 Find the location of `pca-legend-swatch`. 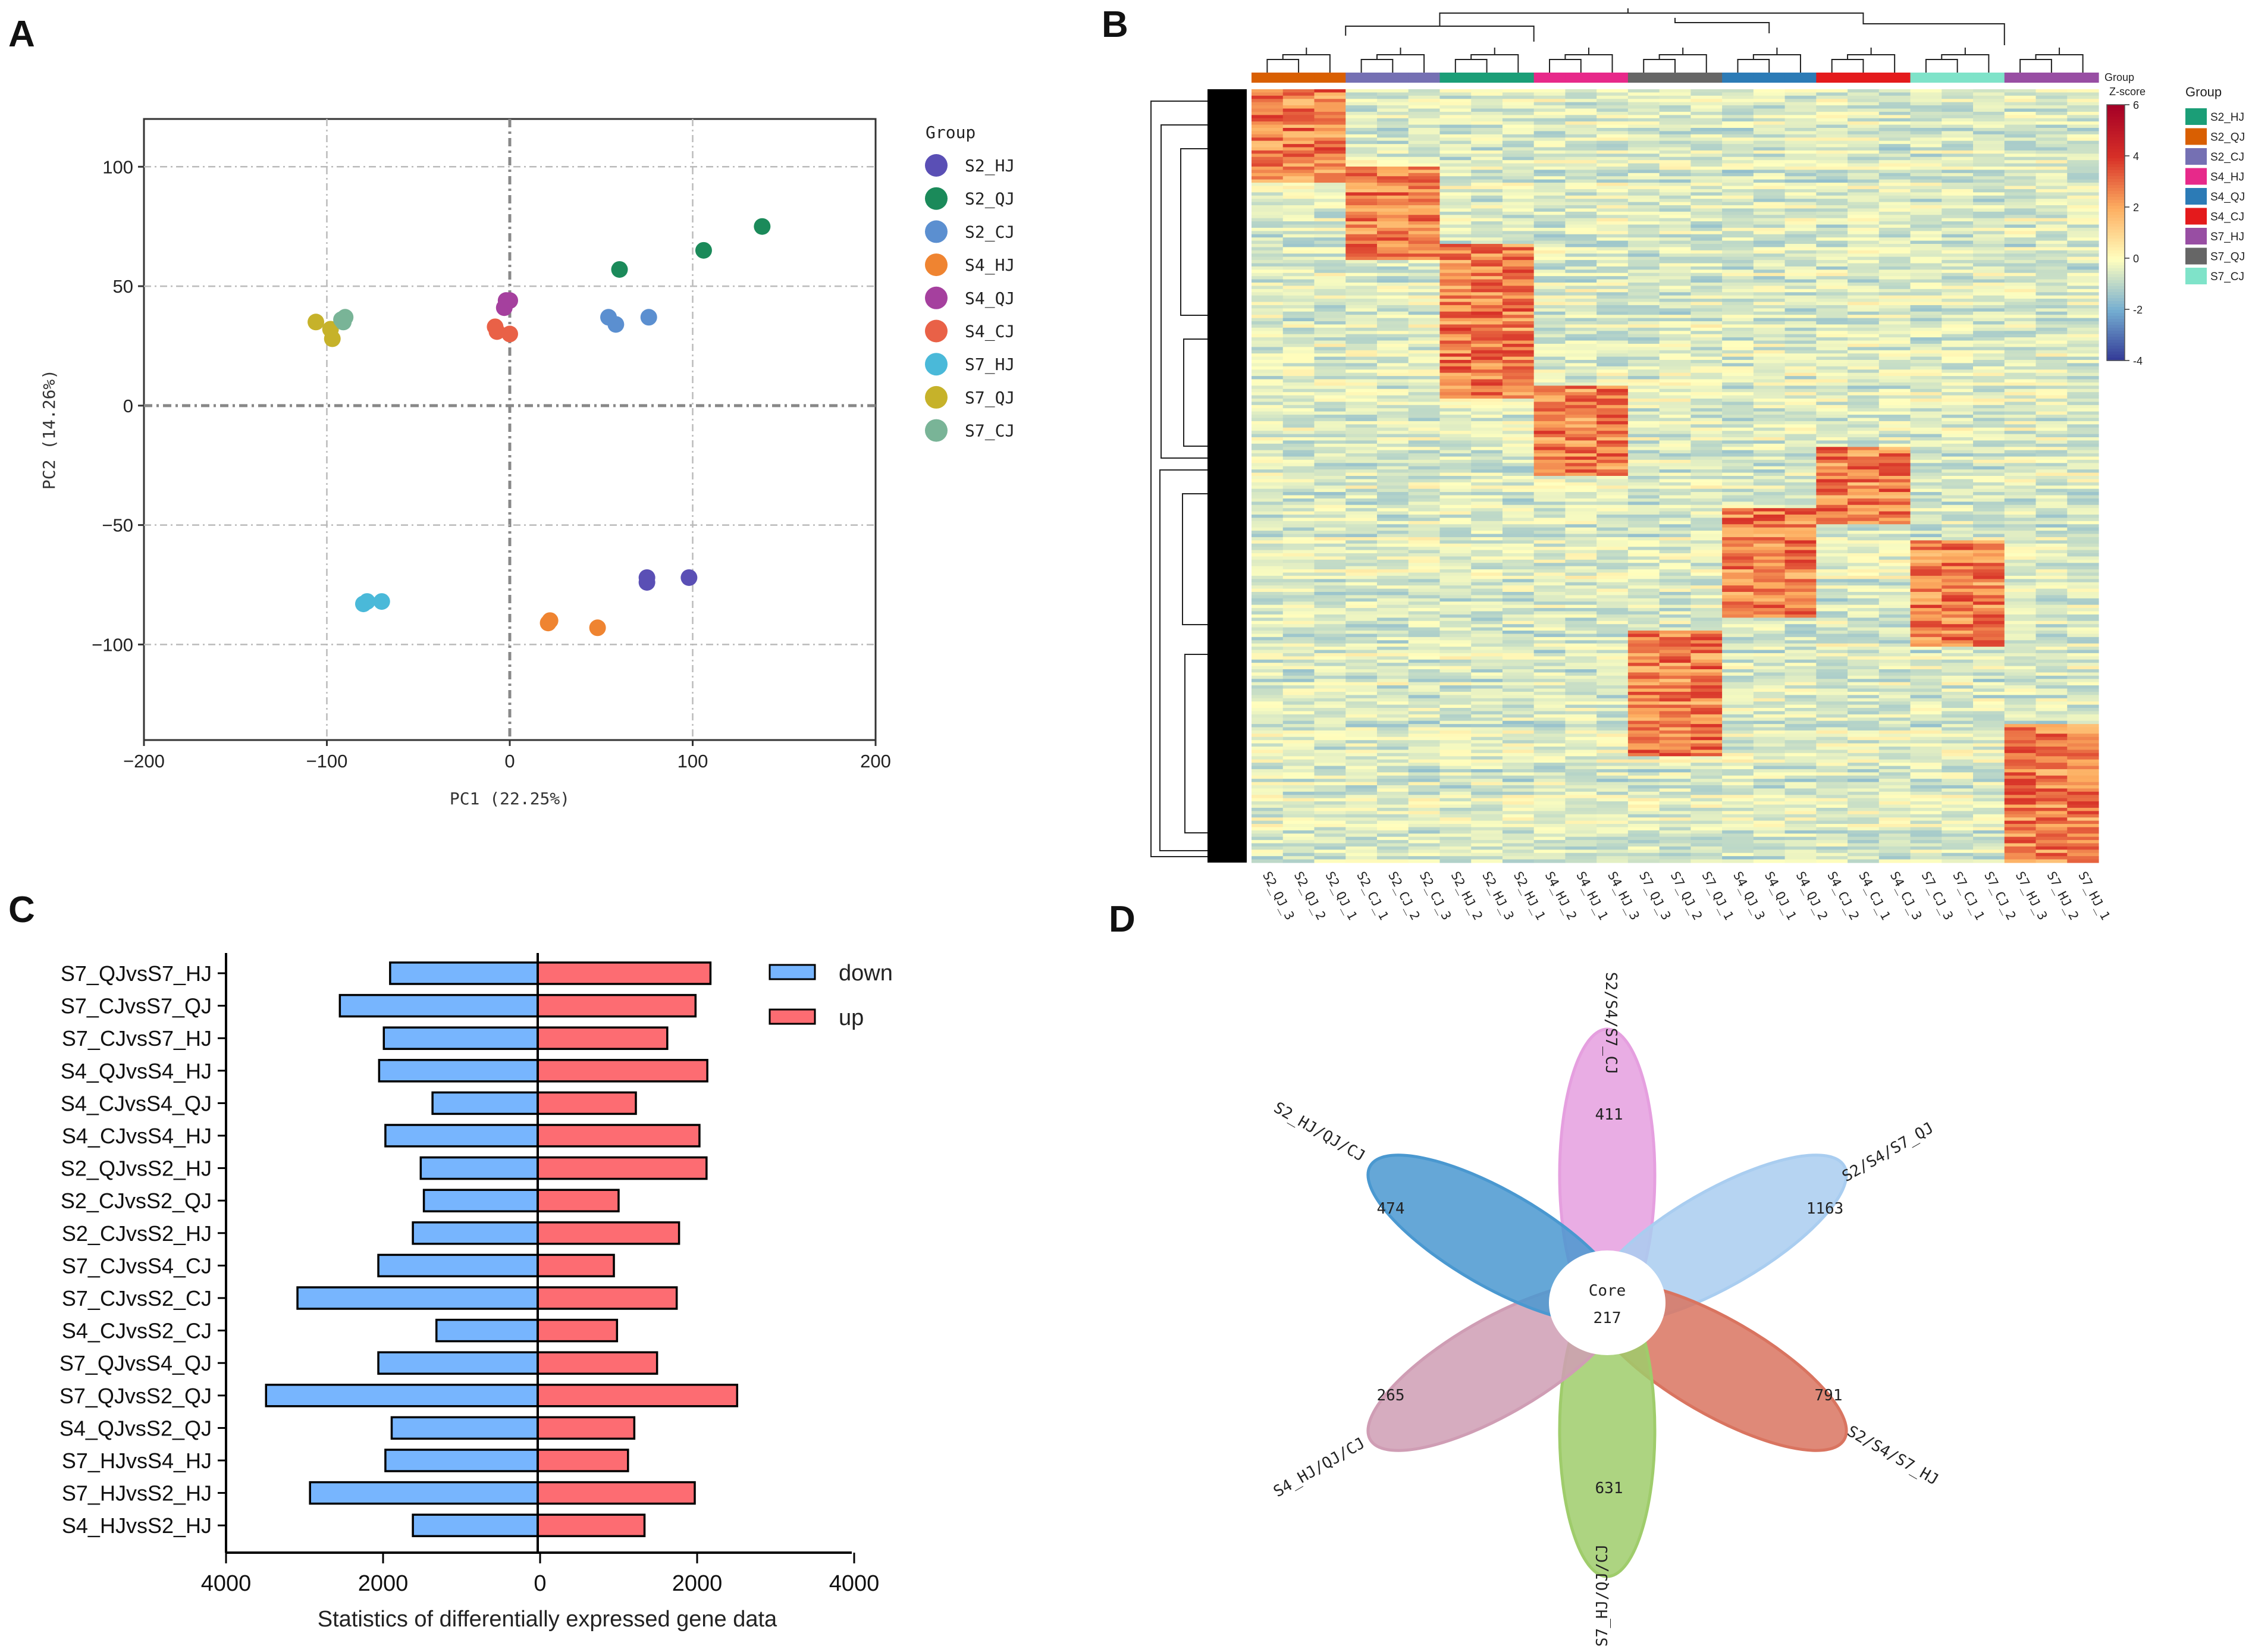

pca-legend-swatch is located at coordinates (936, 430).